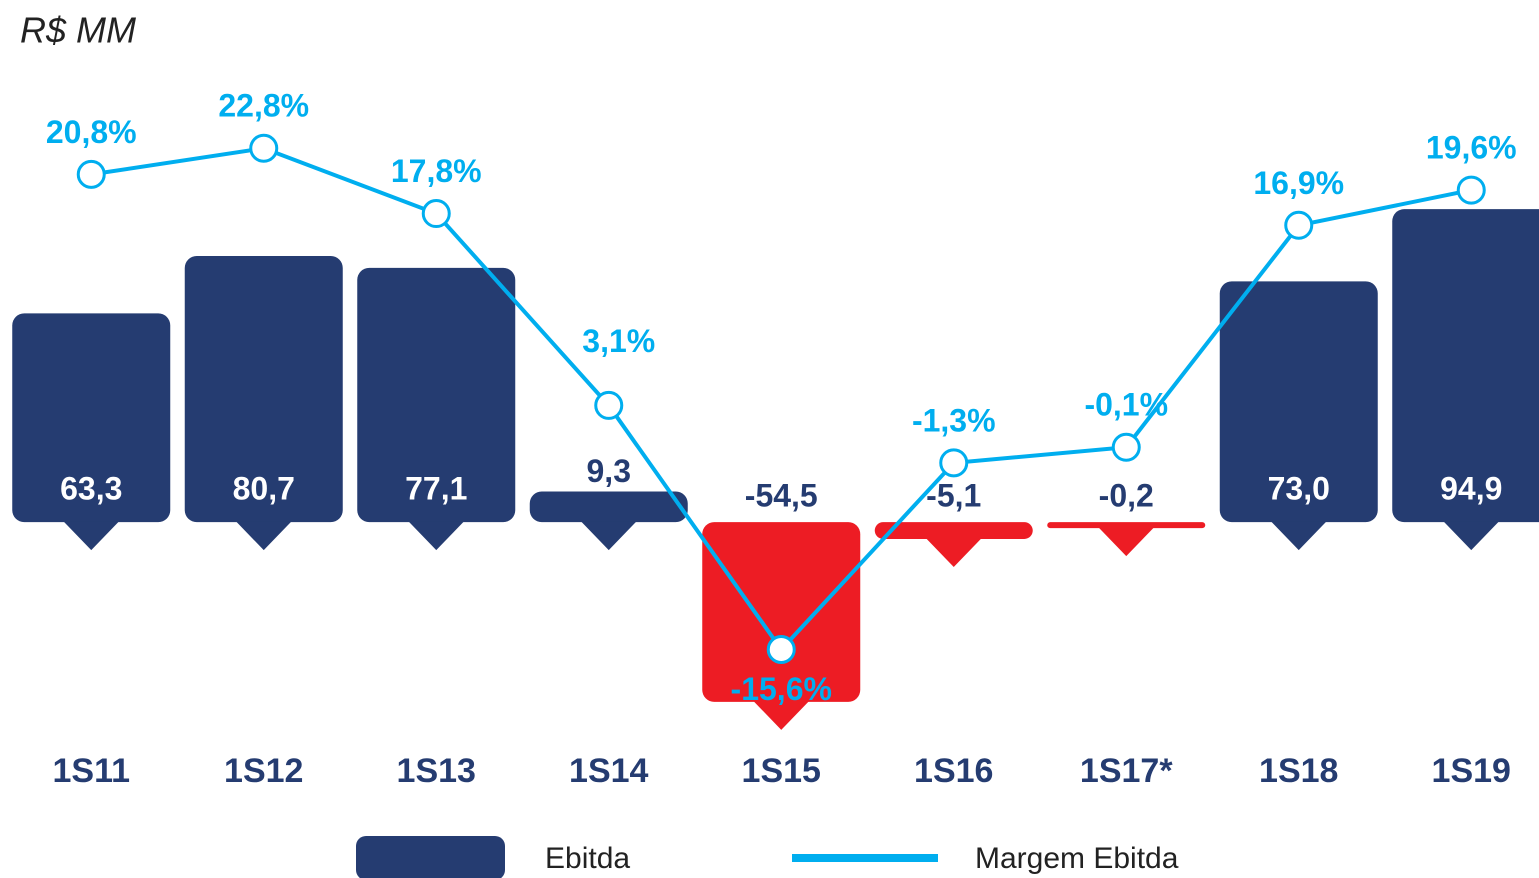 Image resolution: width=1539 pixels, height=878 pixels. Describe the element at coordinates (263, 771) in the screenshot. I see `x-tick-label: 1S12` at that location.